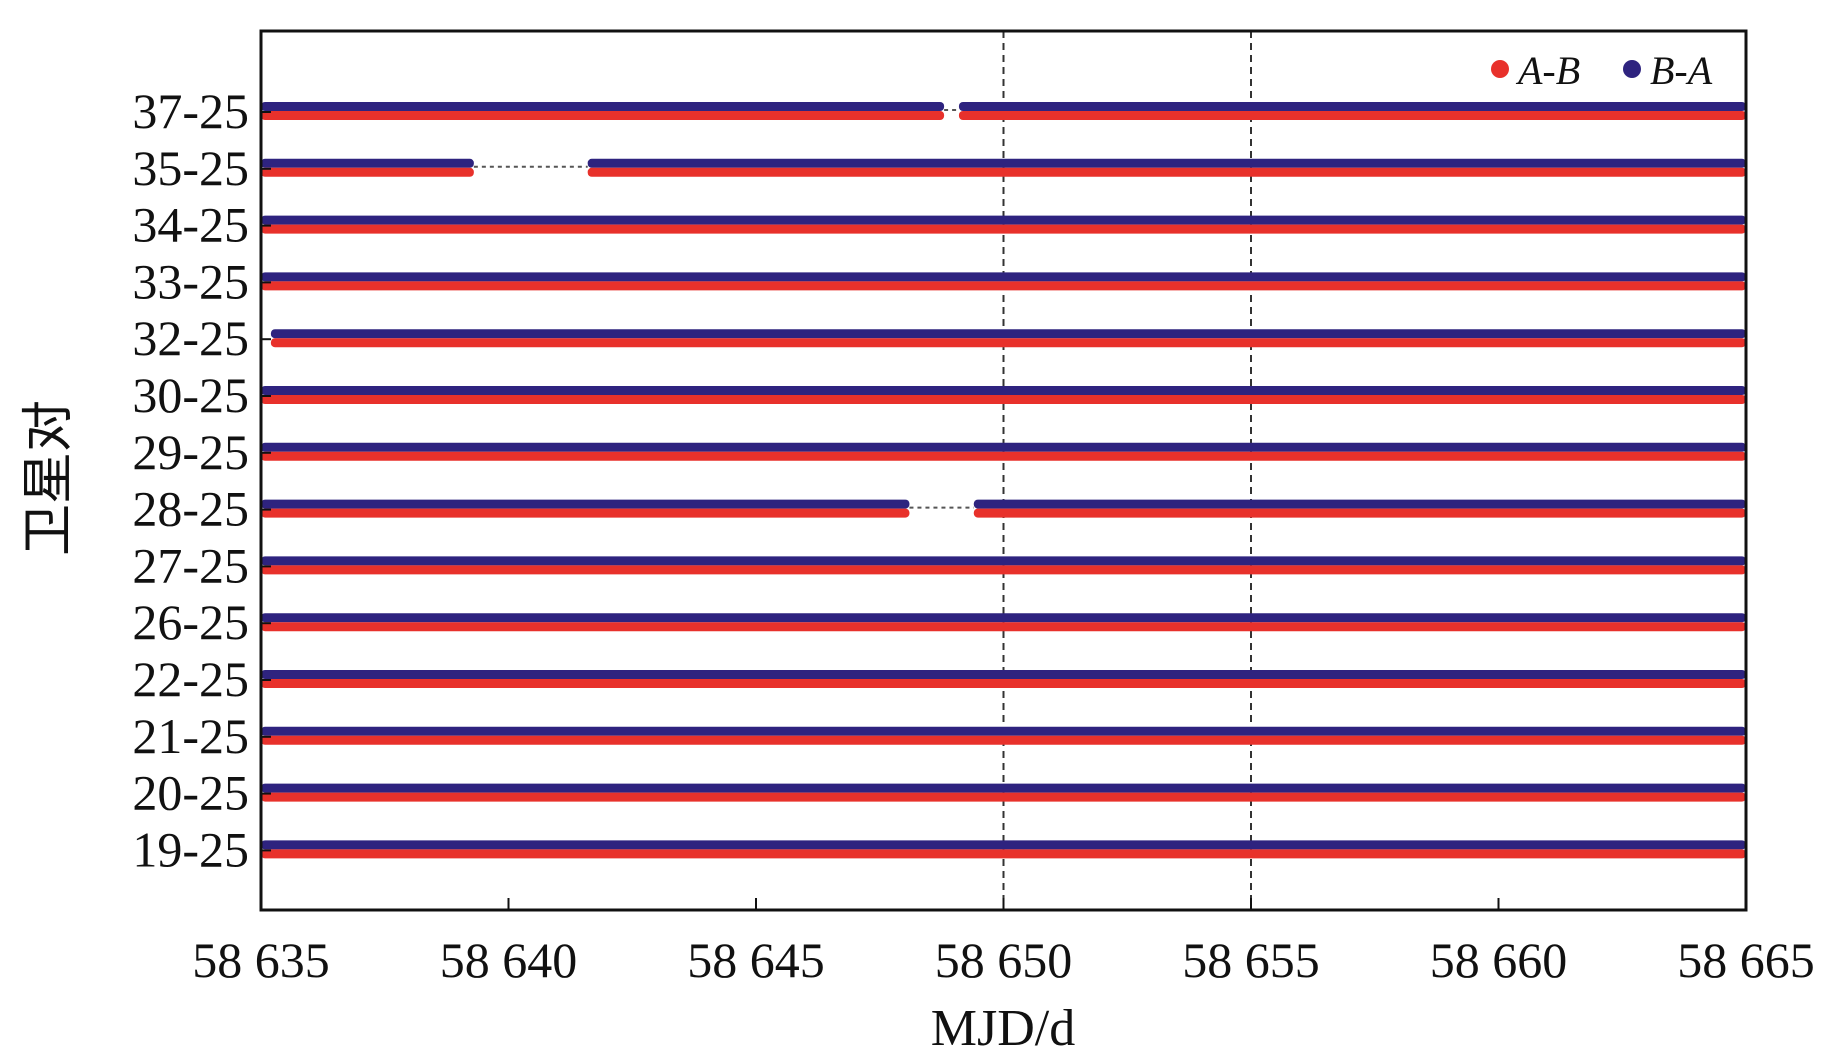  What do you see at coordinates (190, 111) in the screenshot?
I see `y-tick-label: 37-25` at bounding box center [190, 111].